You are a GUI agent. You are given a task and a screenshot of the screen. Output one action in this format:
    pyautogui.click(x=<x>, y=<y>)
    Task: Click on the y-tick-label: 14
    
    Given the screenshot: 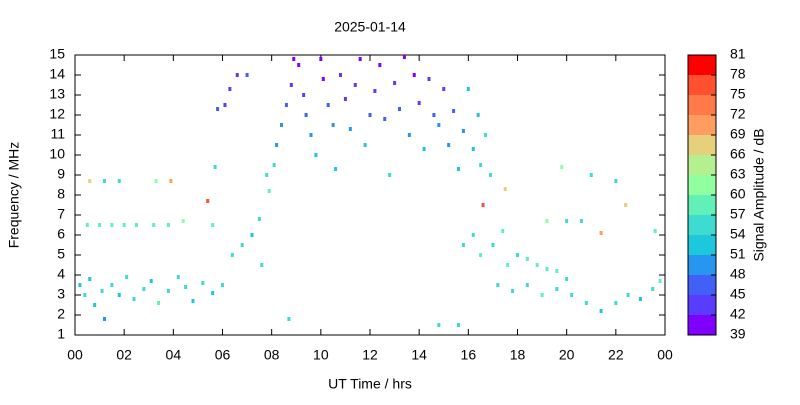 What is the action you would take?
    pyautogui.click(x=57, y=74)
    